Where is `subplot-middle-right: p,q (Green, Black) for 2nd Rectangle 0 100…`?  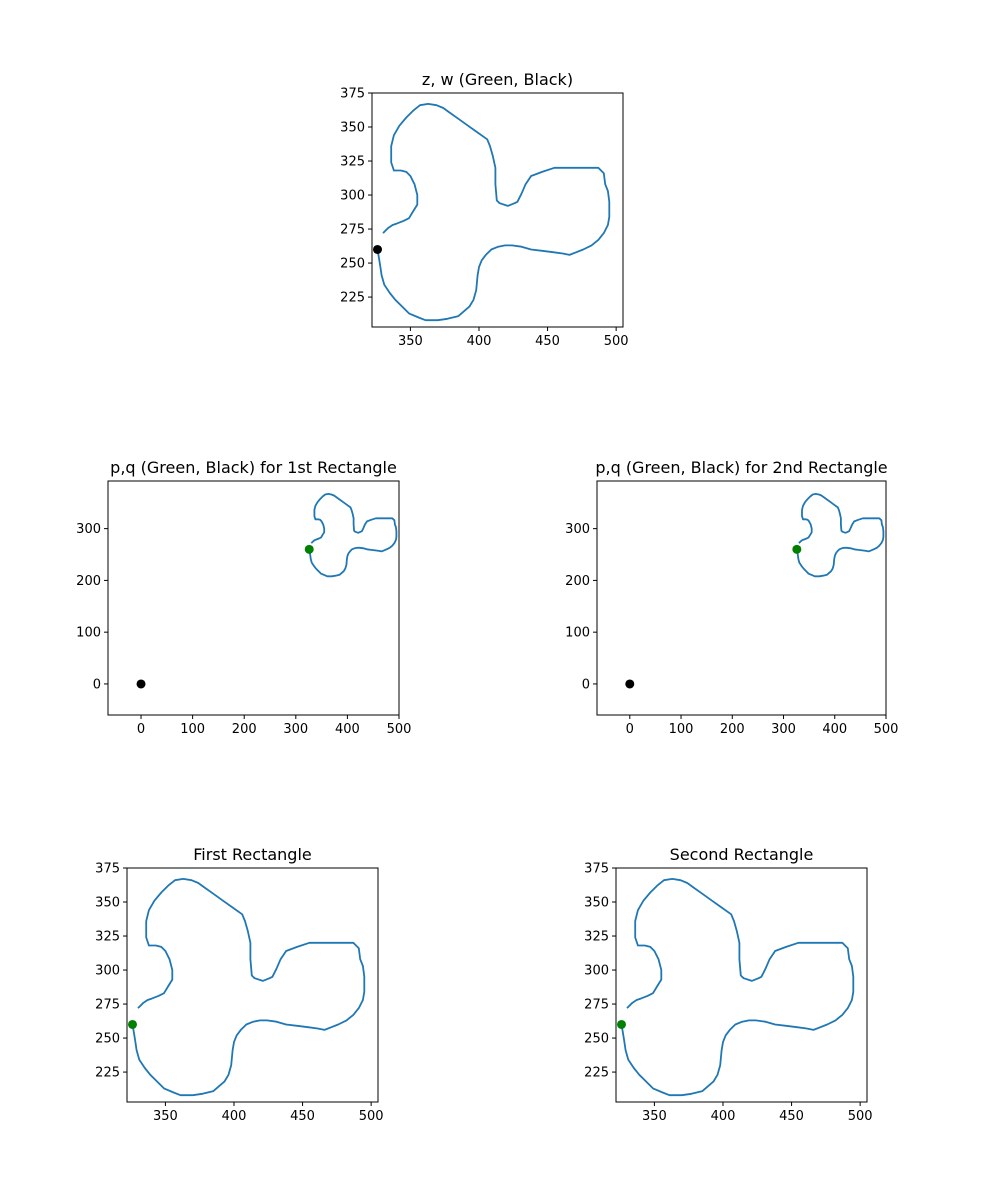 subplot-middle-right: p,q (Green, Black) for 2nd Rectangle 0 100… is located at coordinates (731, 597).